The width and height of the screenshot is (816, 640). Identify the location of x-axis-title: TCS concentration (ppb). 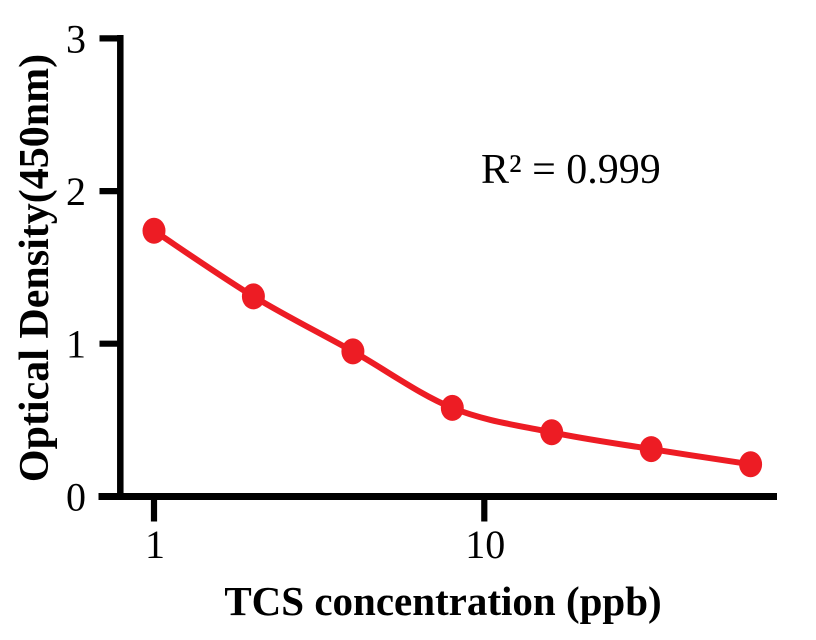
(443, 601).